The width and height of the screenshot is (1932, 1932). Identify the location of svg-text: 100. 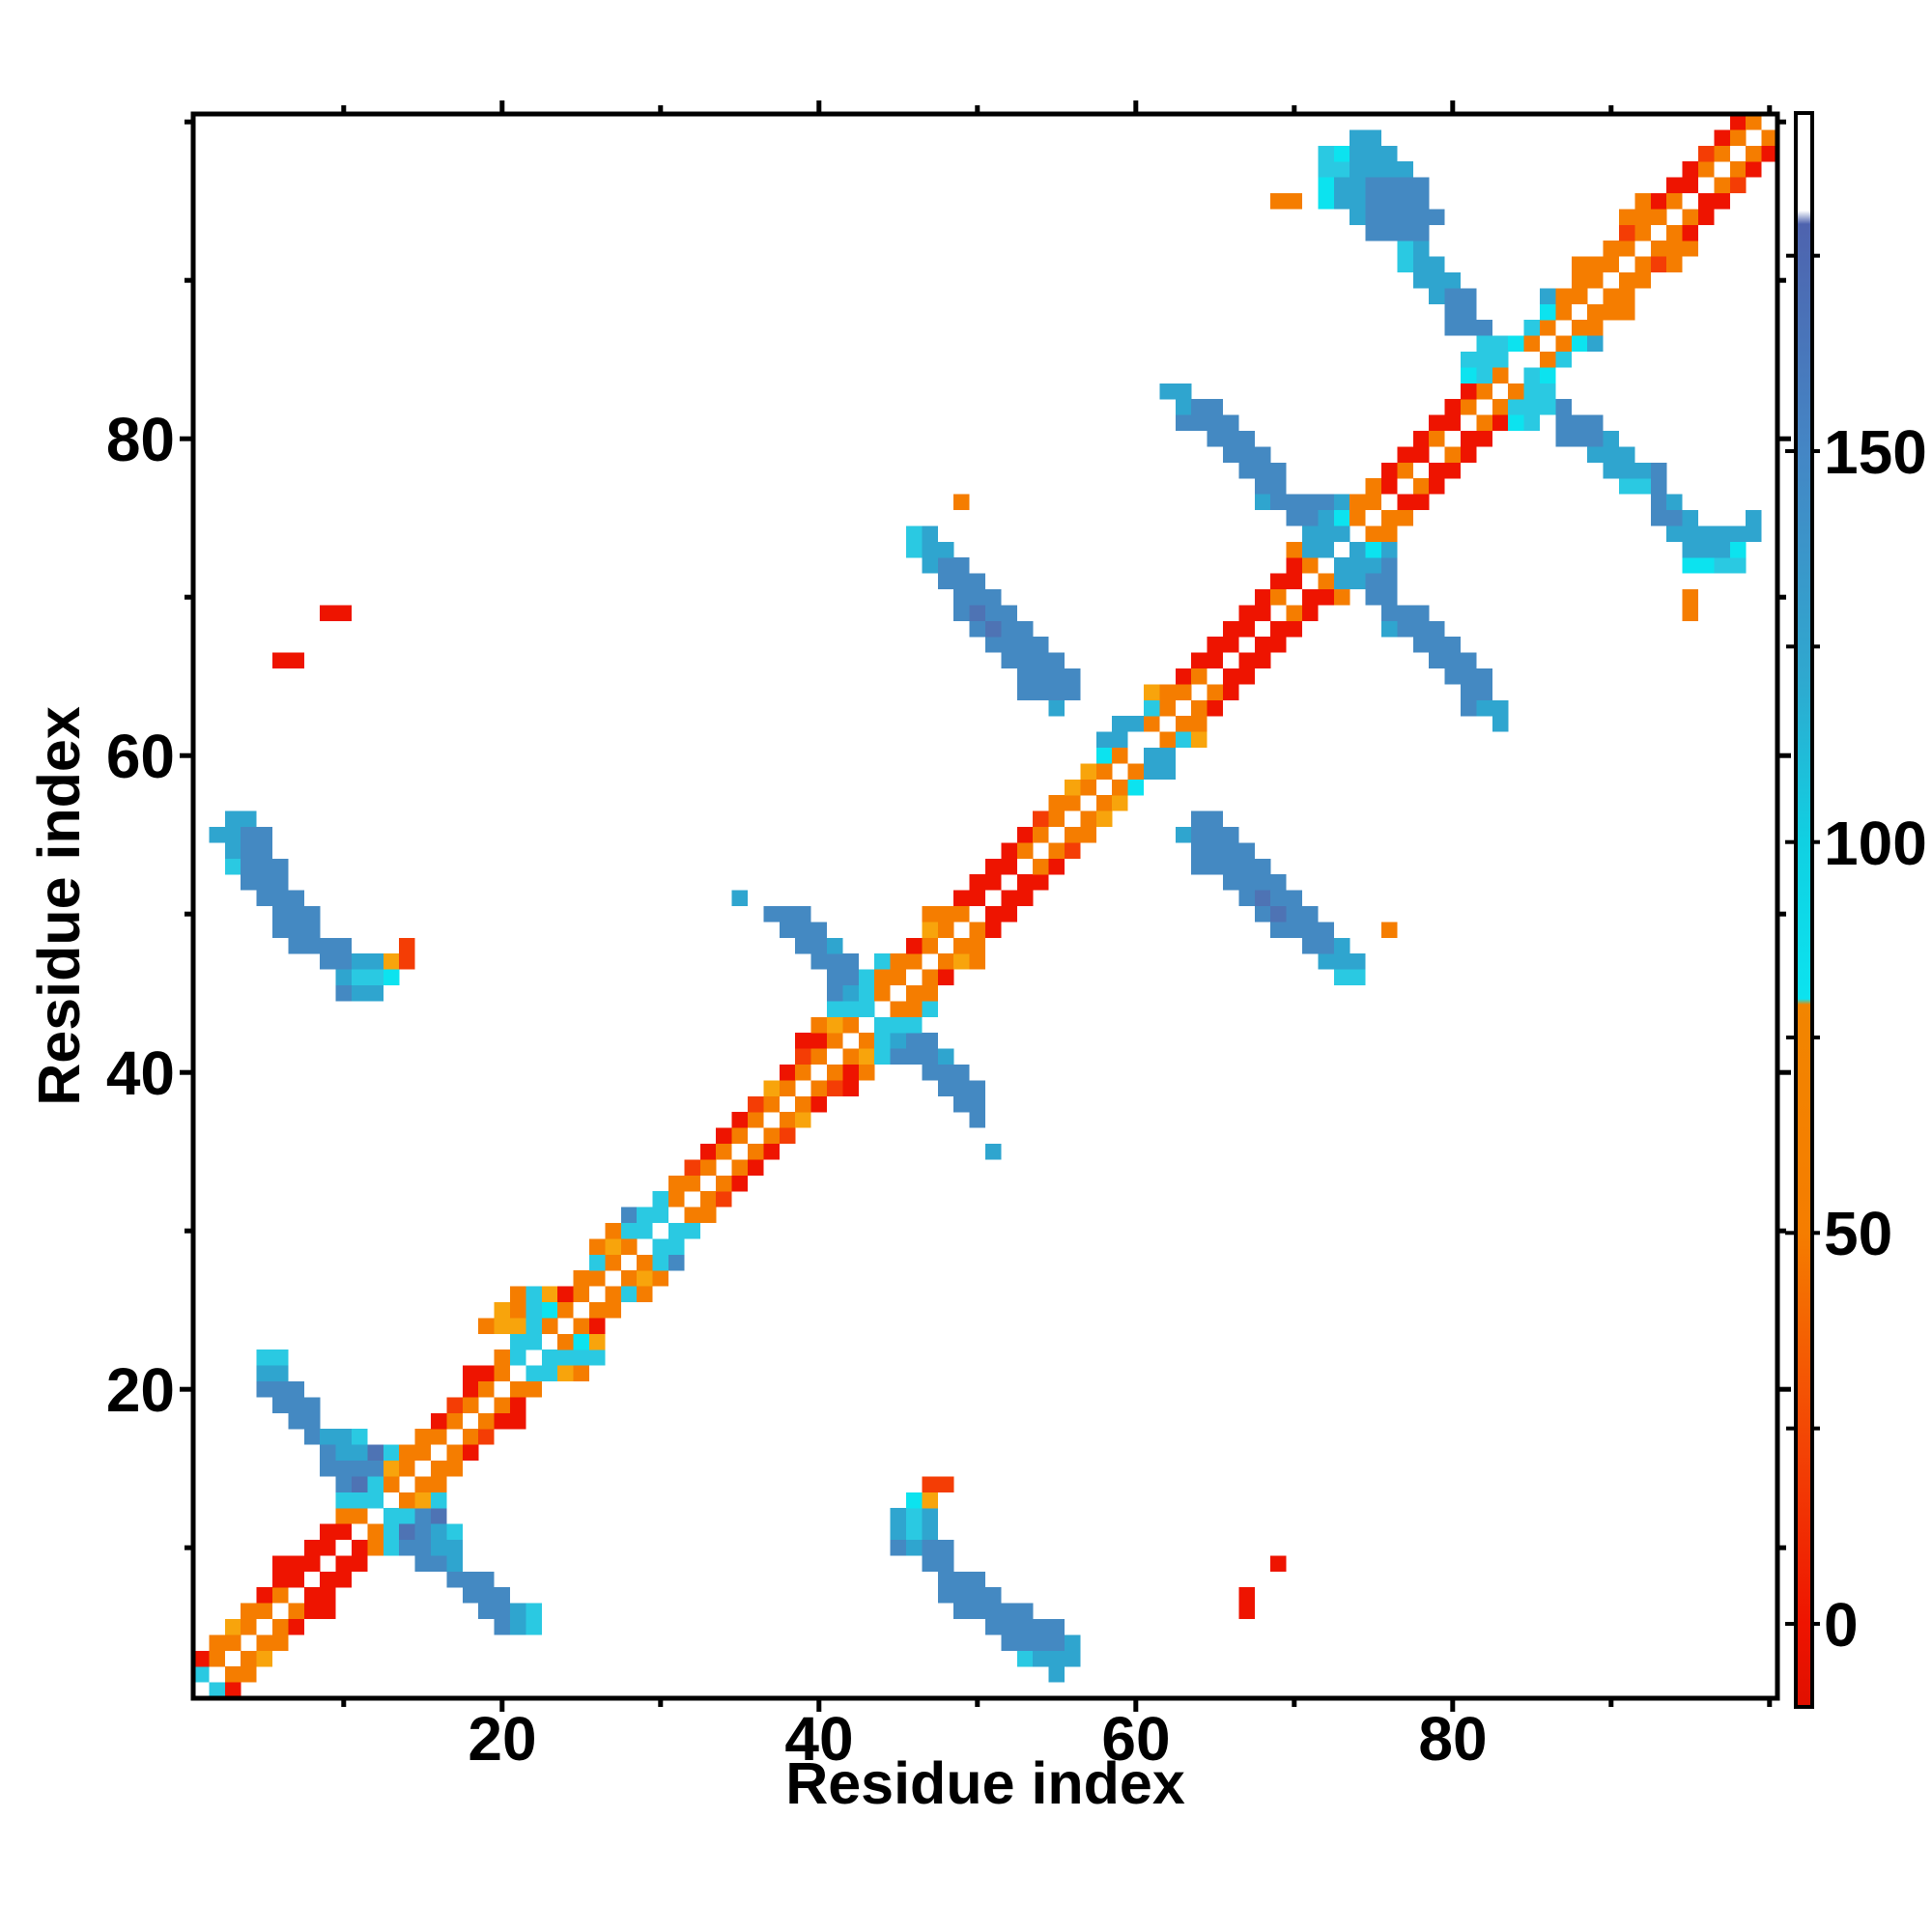
(1875, 843).